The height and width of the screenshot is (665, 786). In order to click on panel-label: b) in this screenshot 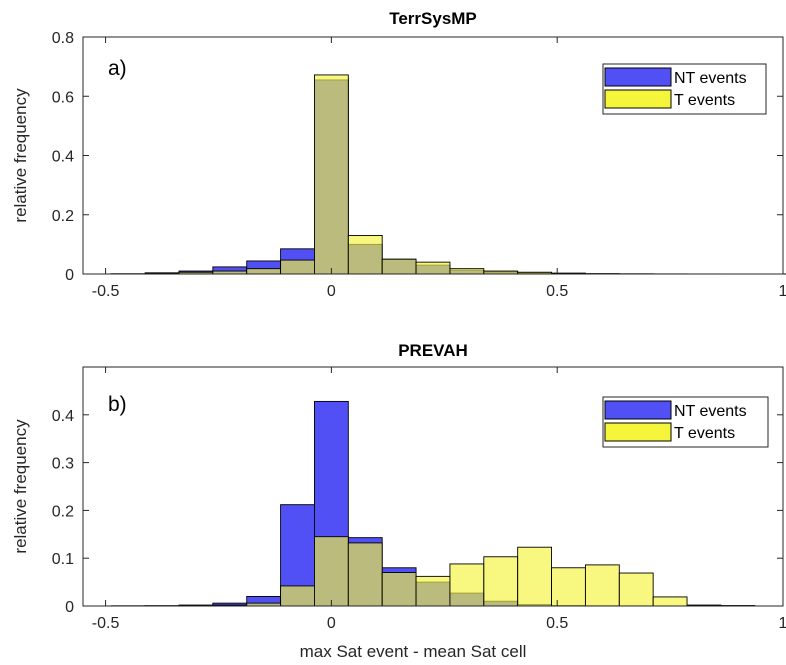, I will do `click(117, 404)`.